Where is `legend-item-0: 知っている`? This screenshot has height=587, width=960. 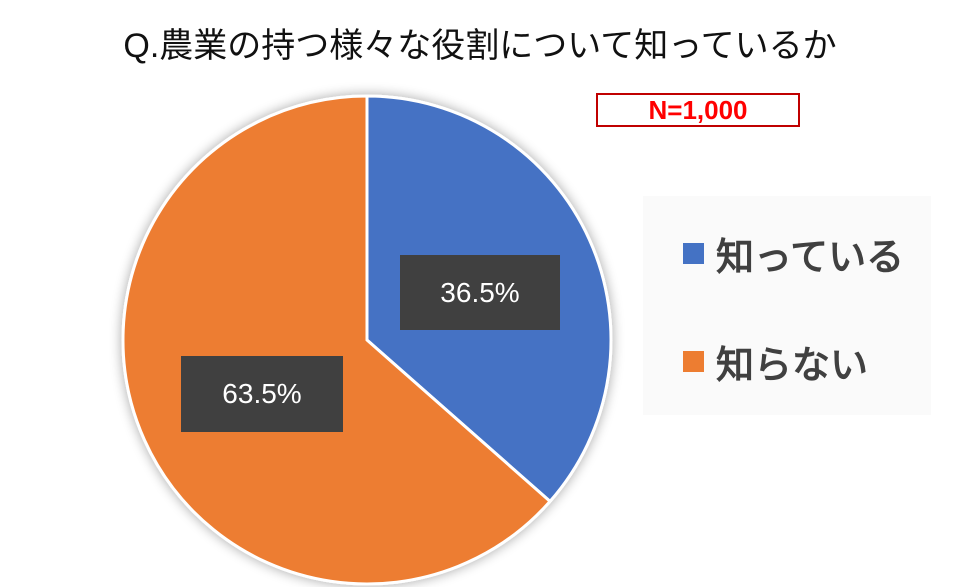
legend-item-0: 知っている is located at coordinates (793, 253).